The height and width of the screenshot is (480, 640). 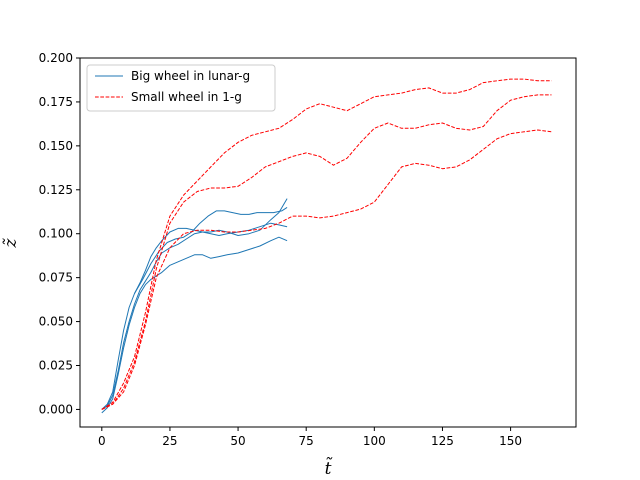 I want to click on legend-label-big-wheel: Big wheel in lunar-g, so click(x=190, y=76).